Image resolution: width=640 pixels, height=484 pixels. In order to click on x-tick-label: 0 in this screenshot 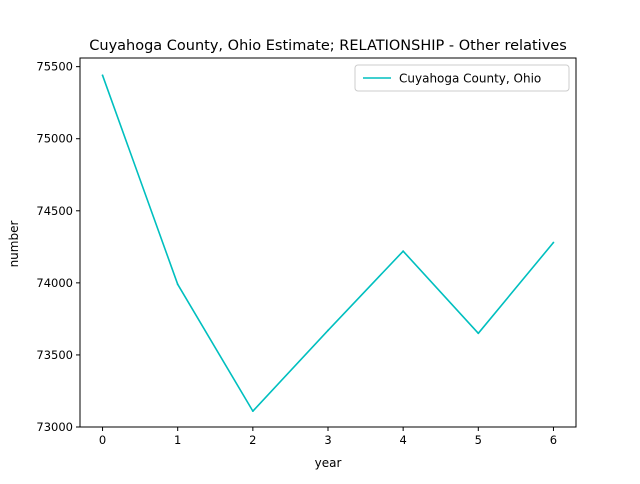, I will do `click(102, 440)`.